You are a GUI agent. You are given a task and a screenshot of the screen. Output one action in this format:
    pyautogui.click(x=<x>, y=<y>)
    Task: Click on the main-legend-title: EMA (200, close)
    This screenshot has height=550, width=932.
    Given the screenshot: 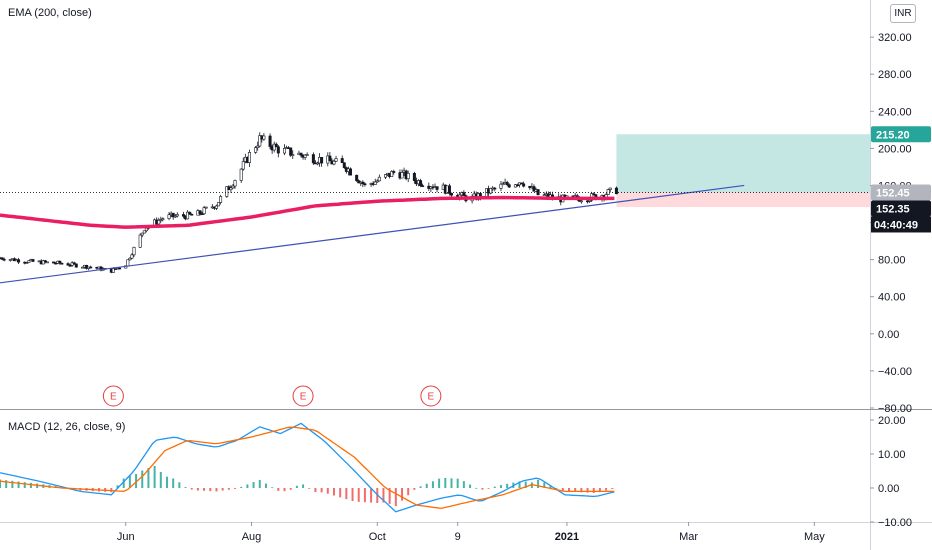 What is the action you would take?
    pyautogui.click(x=50, y=13)
    